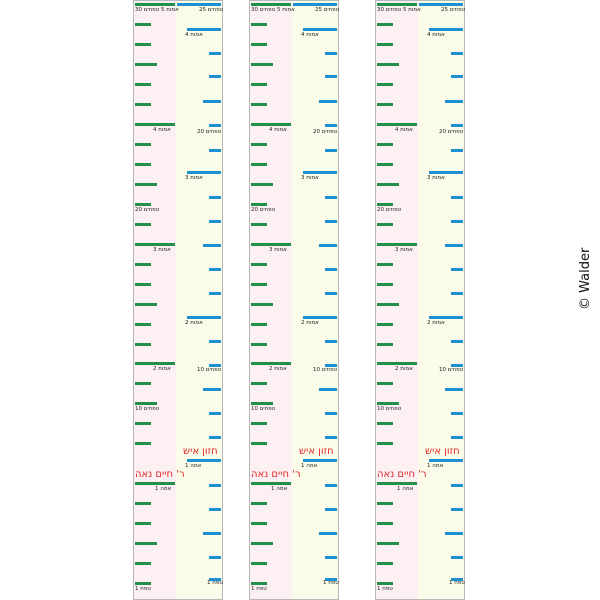 This screenshot has height=600, width=600. Describe the element at coordinates (278, 369) in the screenshot. I see `label-2-amot-left: 2 אמות` at that location.